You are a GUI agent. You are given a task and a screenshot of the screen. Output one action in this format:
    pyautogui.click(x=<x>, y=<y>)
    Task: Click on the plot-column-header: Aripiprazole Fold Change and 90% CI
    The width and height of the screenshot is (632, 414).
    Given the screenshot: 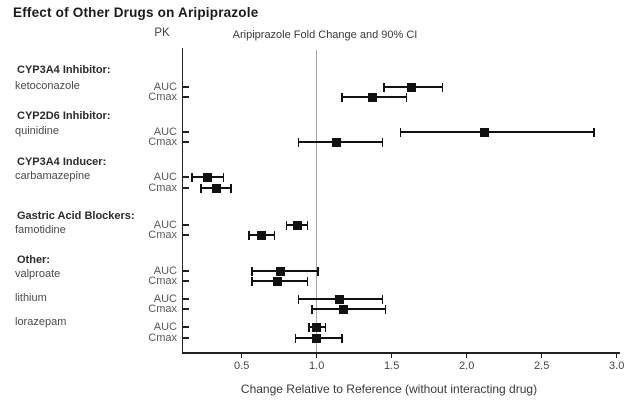 What is the action you would take?
    pyautogui.click(x=325, y=35)
    